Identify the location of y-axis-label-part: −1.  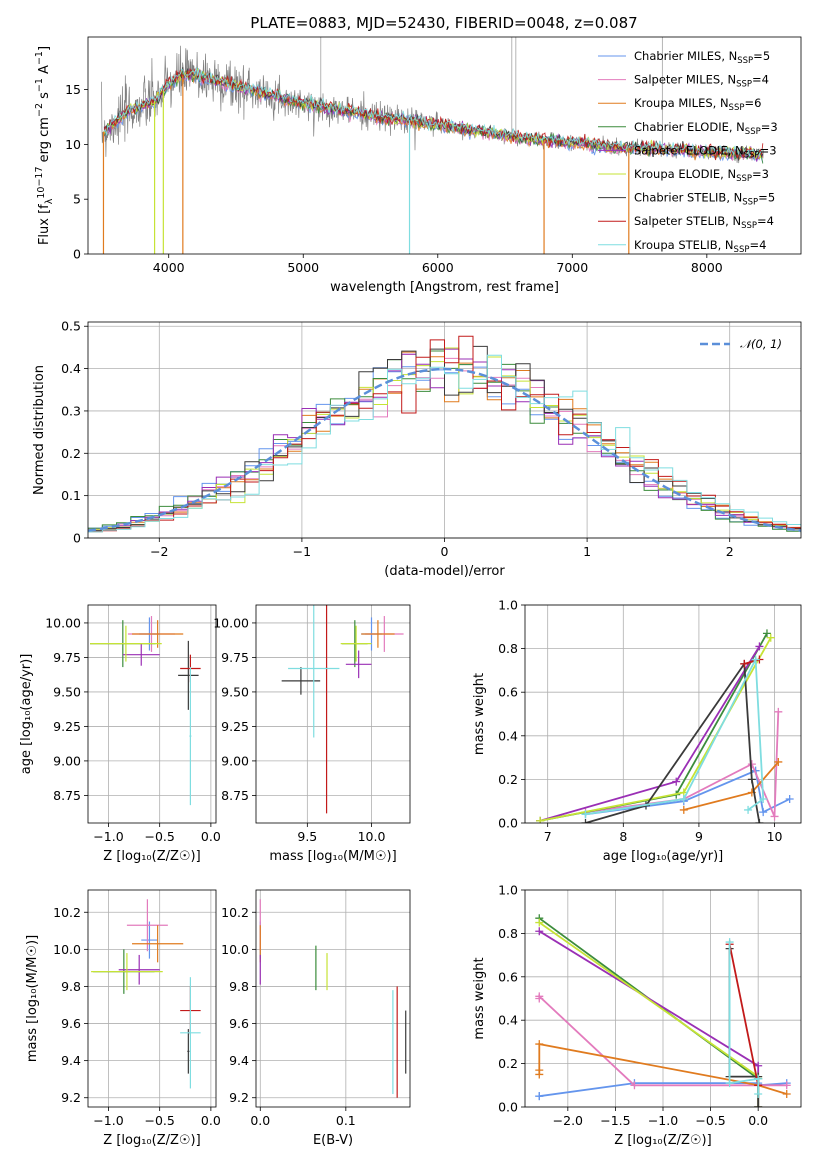
(39, 85).